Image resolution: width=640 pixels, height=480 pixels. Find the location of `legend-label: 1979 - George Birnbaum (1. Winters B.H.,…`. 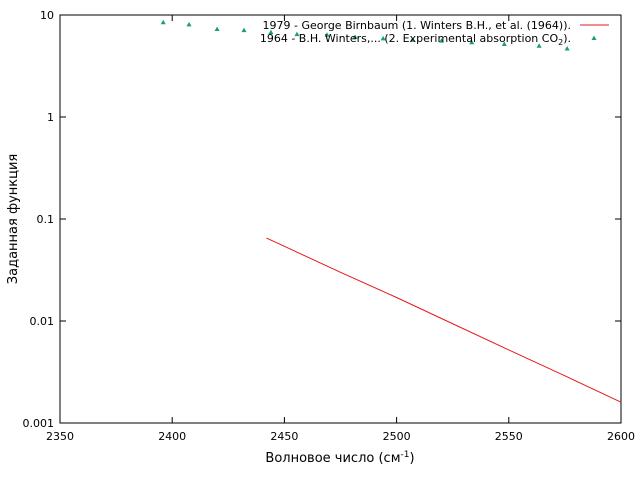

legend-label: 1979 - George Birnbaum (1. Winters B.H.,… is located at coordinates (417, 25).